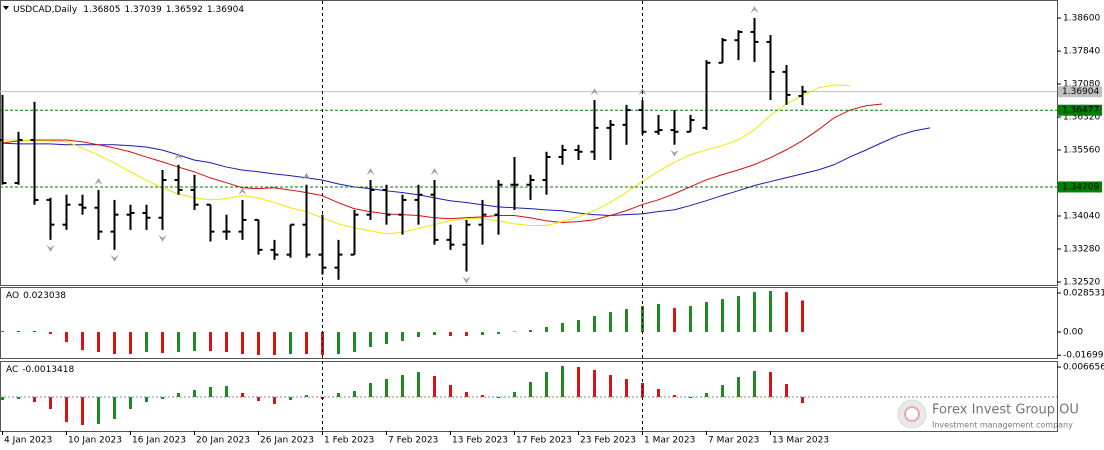  I want to click on open-value: 1.36805, so click(101, 10).